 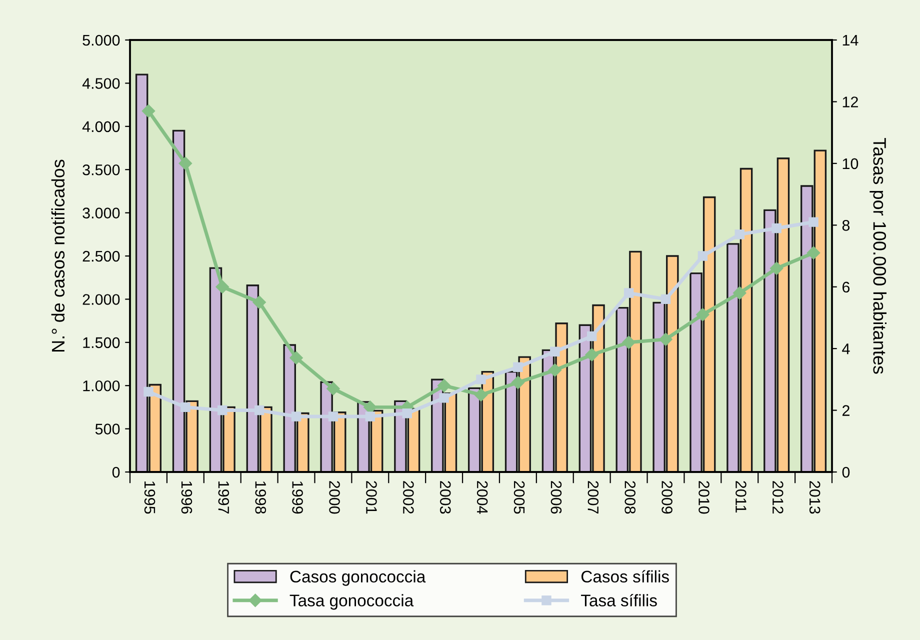 I want to click on y2-axis-title: Tasas por 100.000 habitantes, so click(x=878, y=256).